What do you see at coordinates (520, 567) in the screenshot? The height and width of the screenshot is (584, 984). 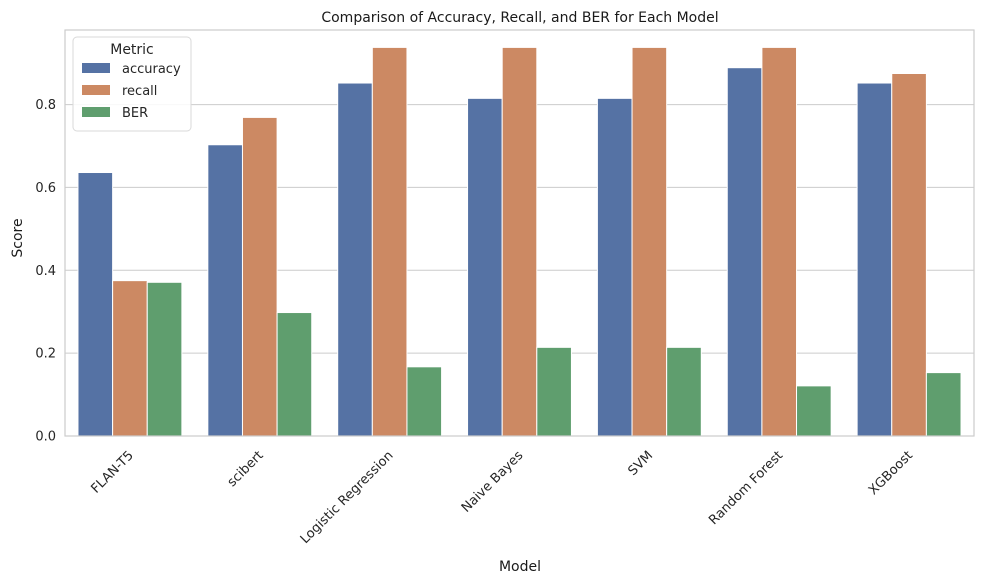 I see `x-axis-label: Model` at bounding box center [520, 567].